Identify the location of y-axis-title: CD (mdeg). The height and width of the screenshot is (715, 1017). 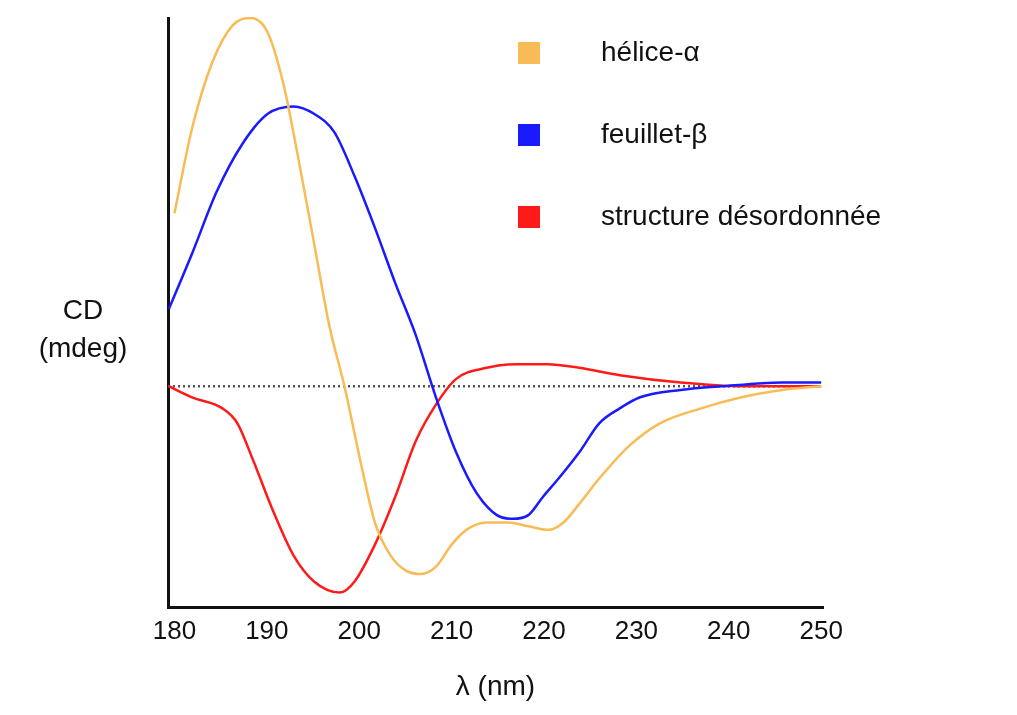
(83, 329).